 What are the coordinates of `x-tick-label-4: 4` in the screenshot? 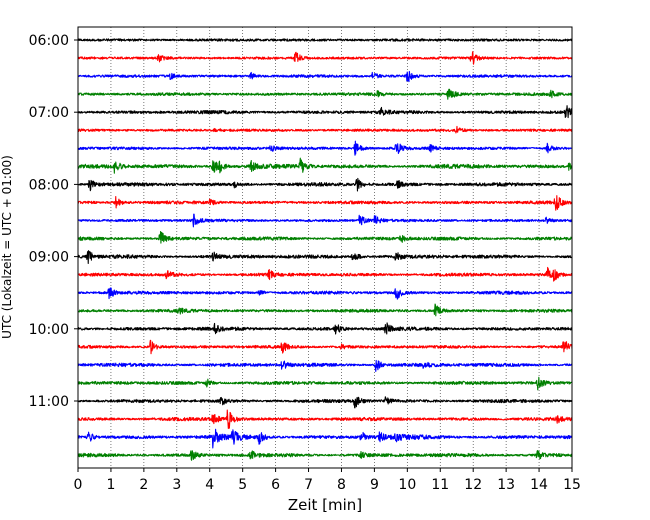 It's located at (209, 485).